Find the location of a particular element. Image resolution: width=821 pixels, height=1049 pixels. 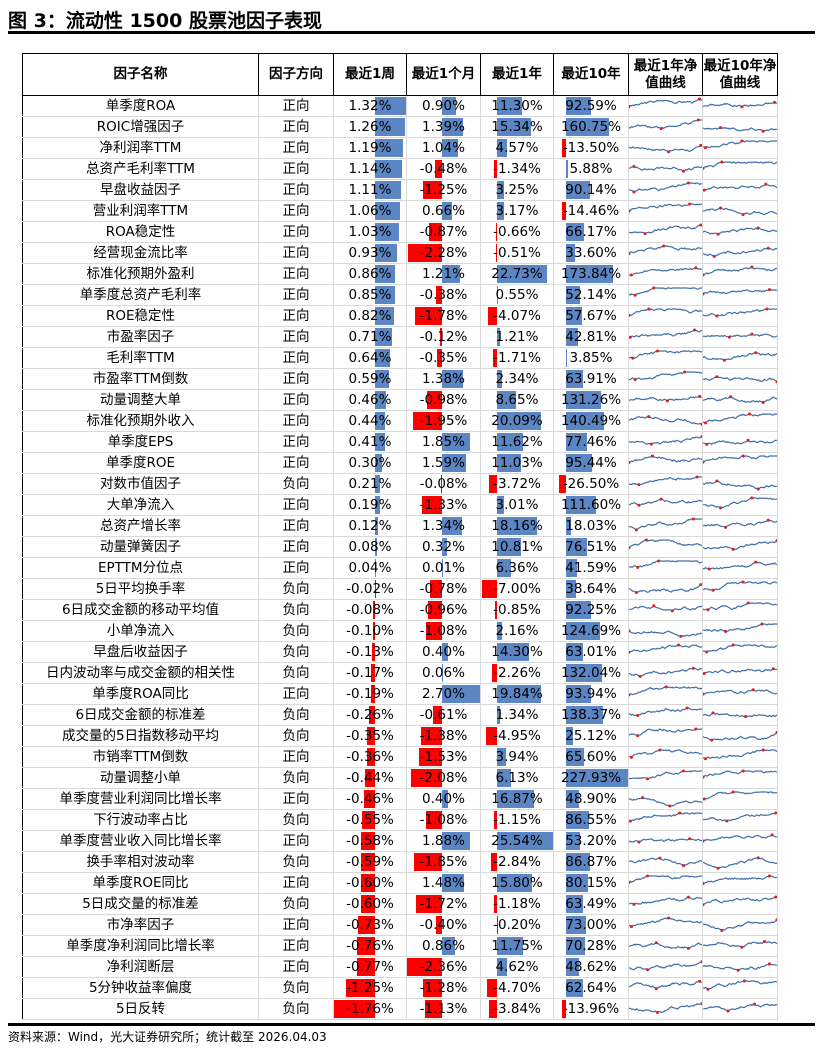

table-row: 5分钟收益率偏度 负向 -1.25% -1.28% -4.70% 62.64% is located at coordinates (400, 988).